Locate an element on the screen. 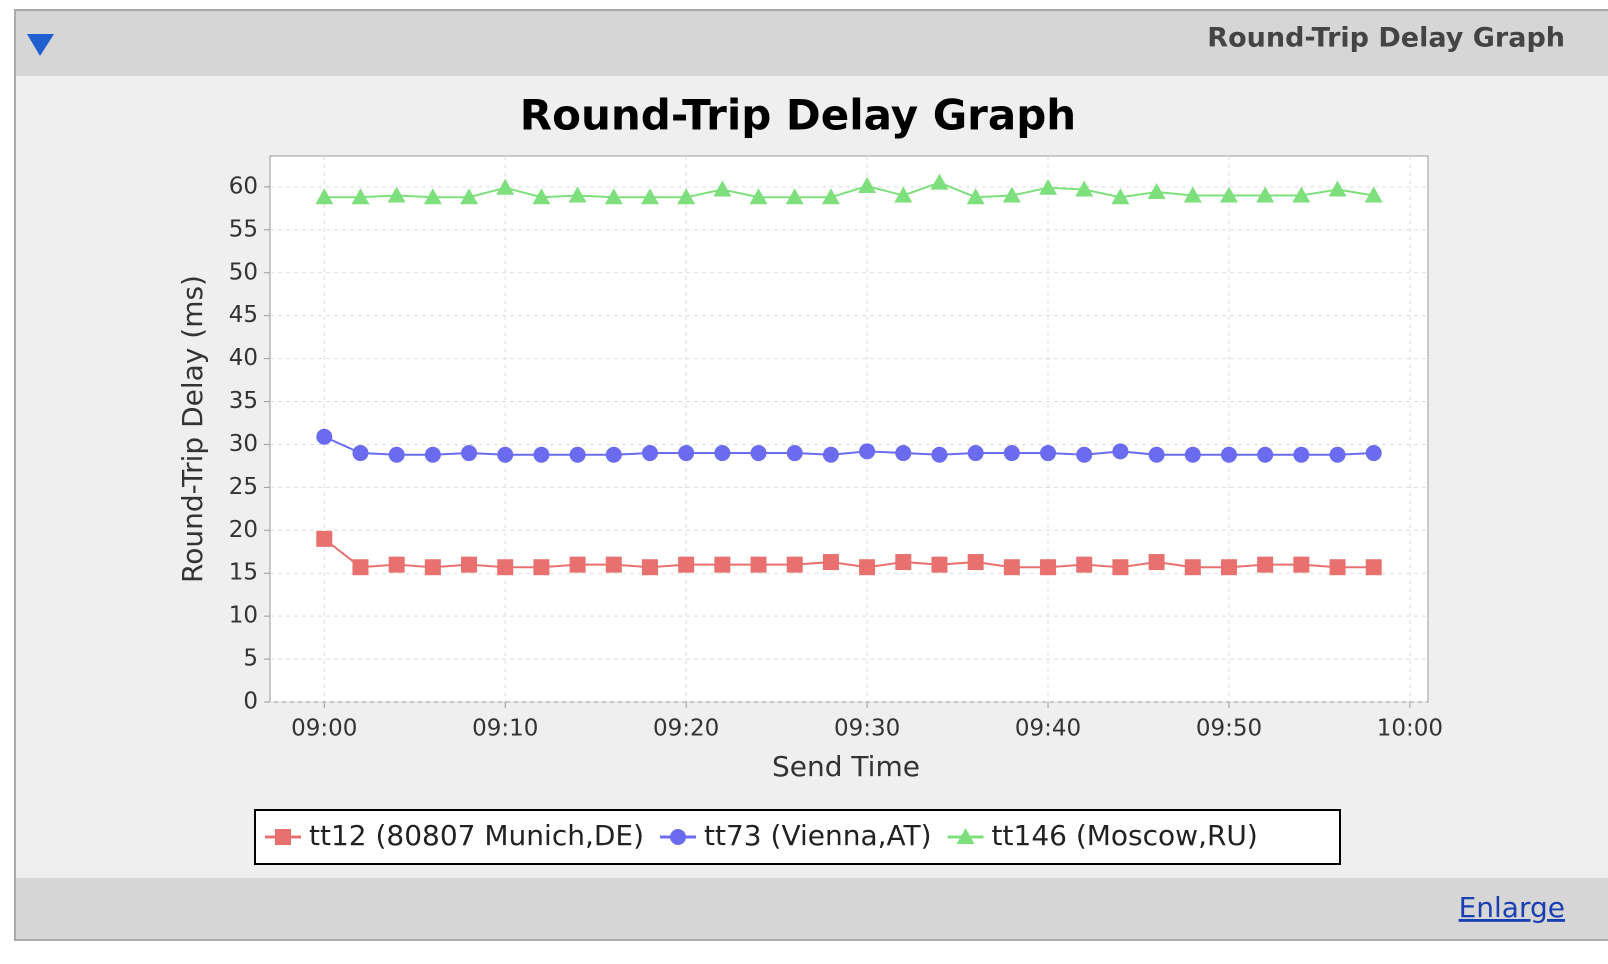  collapse-toggle is located at coordinates (40, 45).